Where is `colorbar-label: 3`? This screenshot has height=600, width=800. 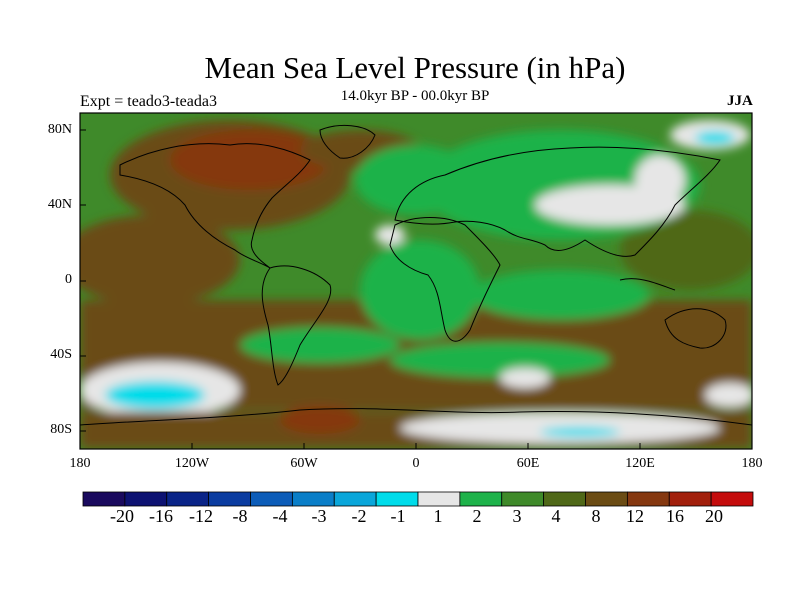
colorbar-label: 3 is located at coordinates (517, 516).